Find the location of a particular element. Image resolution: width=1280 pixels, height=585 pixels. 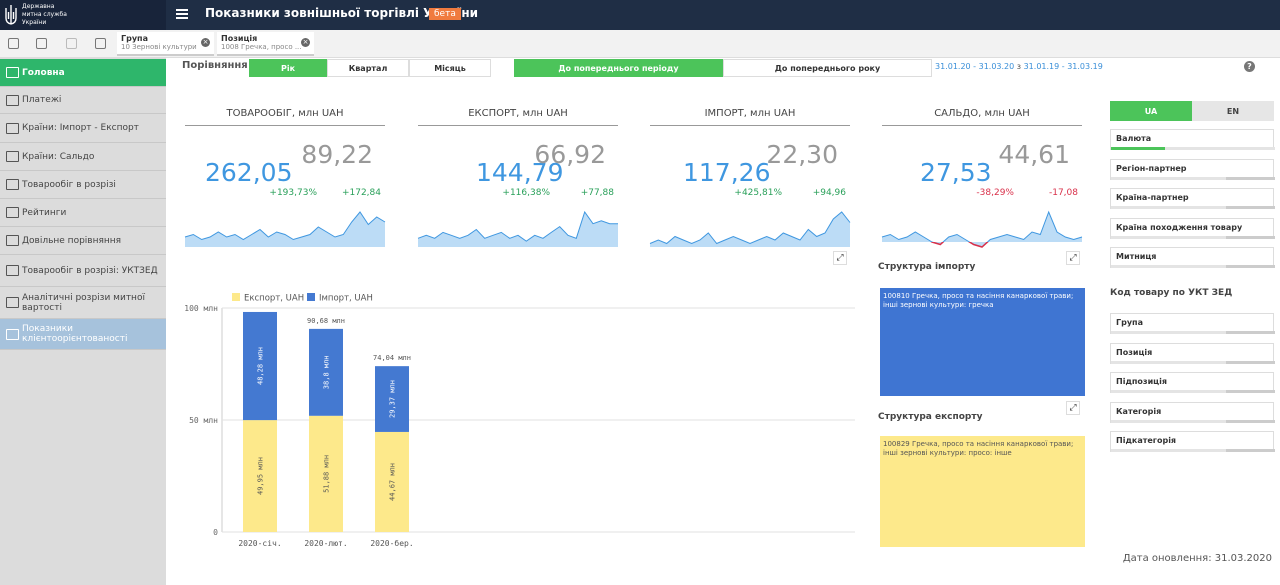

filter: Група is located at coordinates (1192, 323).